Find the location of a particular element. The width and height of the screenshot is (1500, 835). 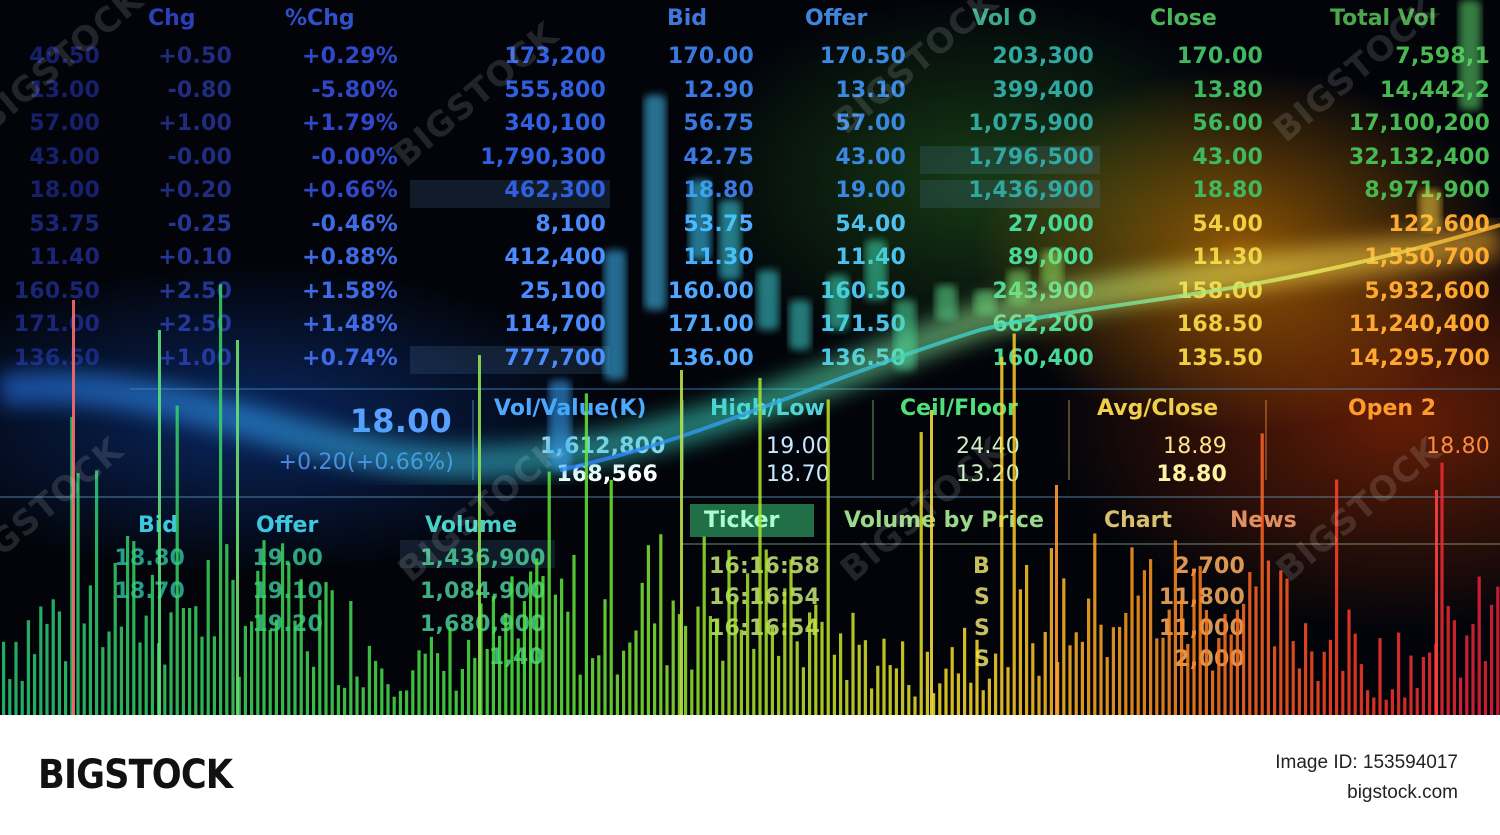

volume-spike is located at coordinates (479, 535).